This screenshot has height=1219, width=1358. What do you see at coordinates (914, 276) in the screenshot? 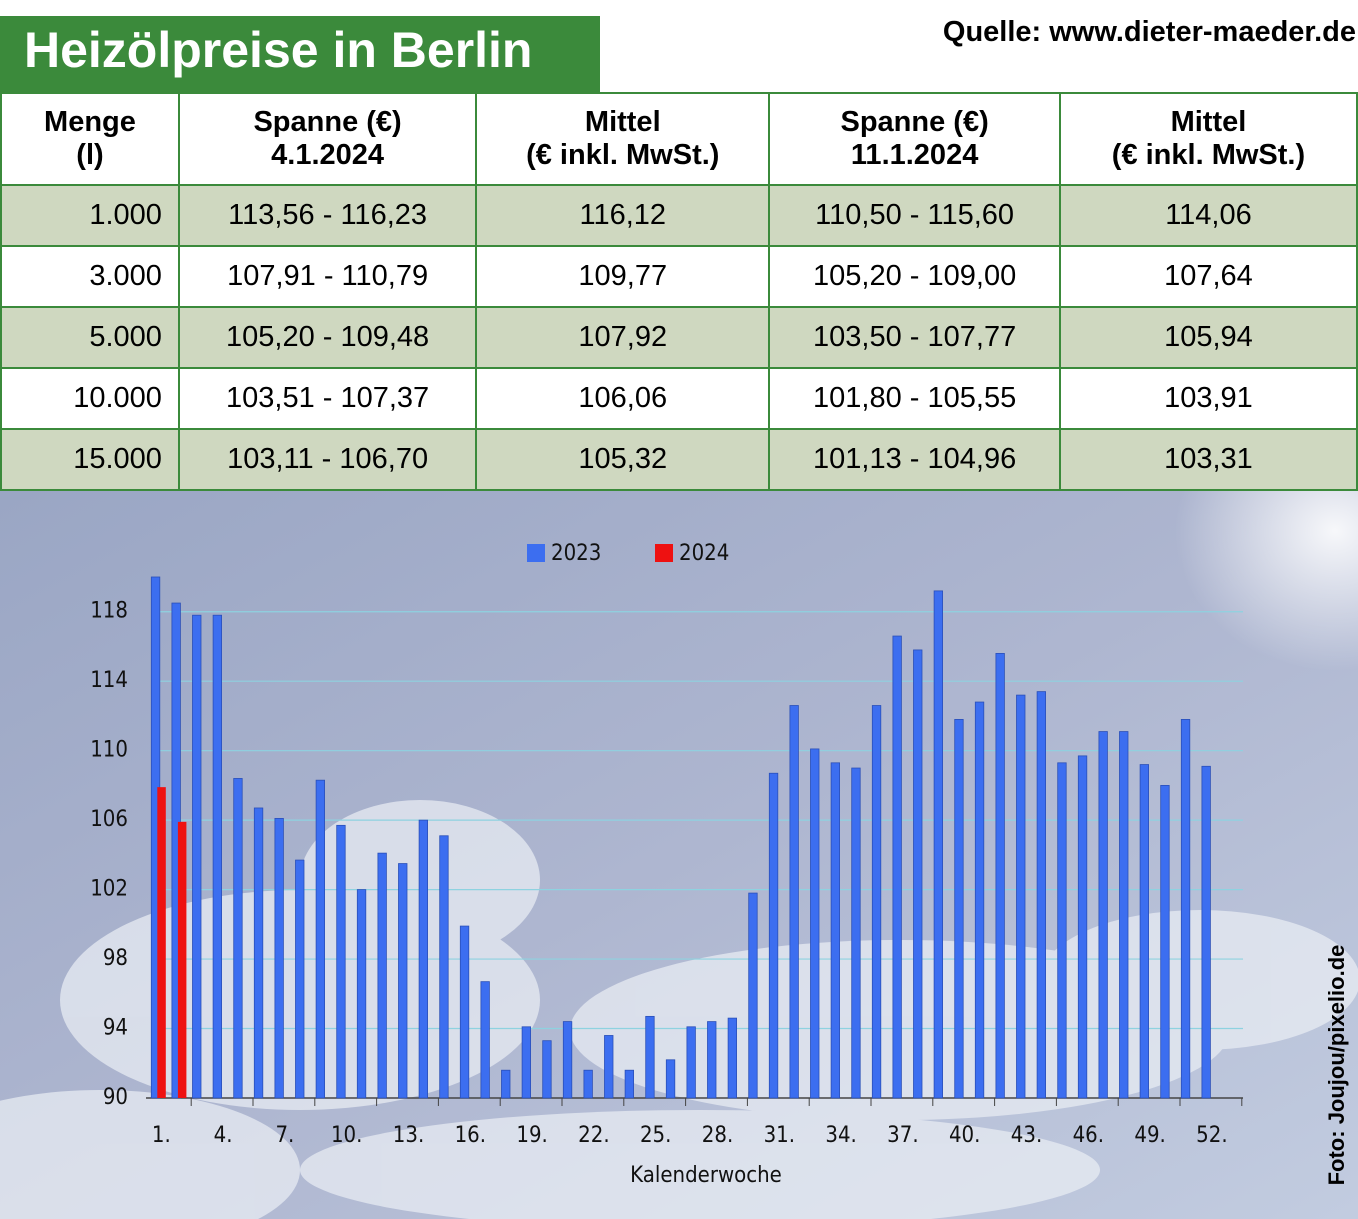
I see `table-cell: 105,20 - 109,00` at bounding box center [914, 276].